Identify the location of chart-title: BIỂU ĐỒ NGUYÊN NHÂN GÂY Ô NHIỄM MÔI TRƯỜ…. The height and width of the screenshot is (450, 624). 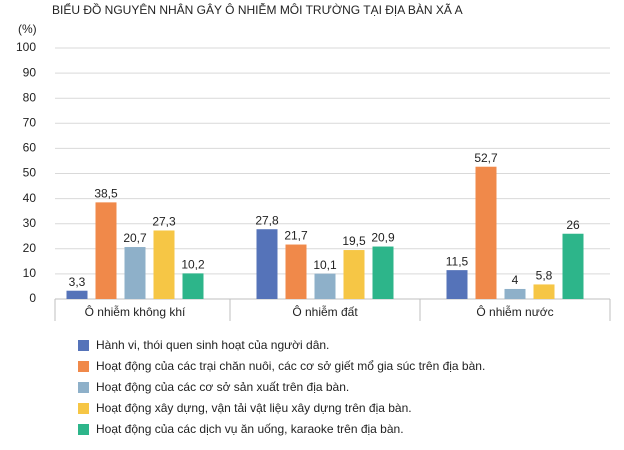
(257, 9).